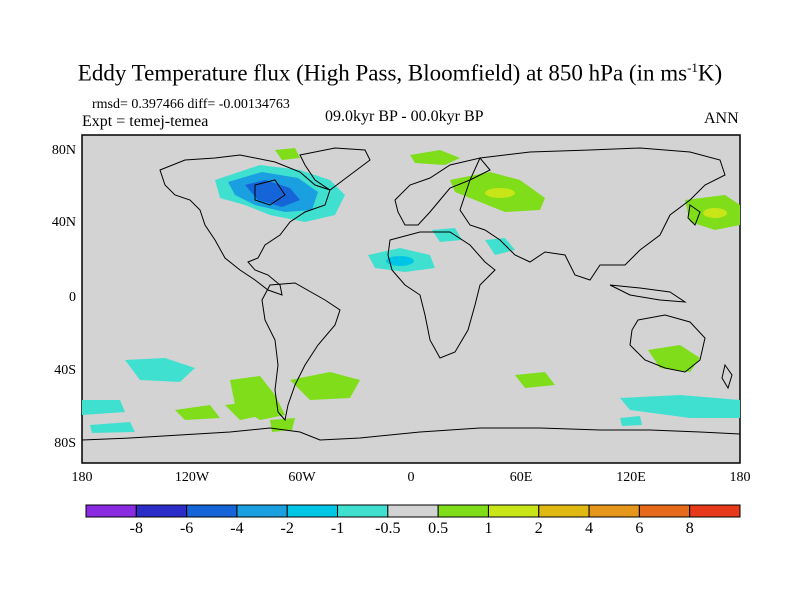 This screenshot has height=600, width=800. What do you see at coordinates (592, 214) in the screenshot?
I see `asia-coast` at bounding box center [592, 214].